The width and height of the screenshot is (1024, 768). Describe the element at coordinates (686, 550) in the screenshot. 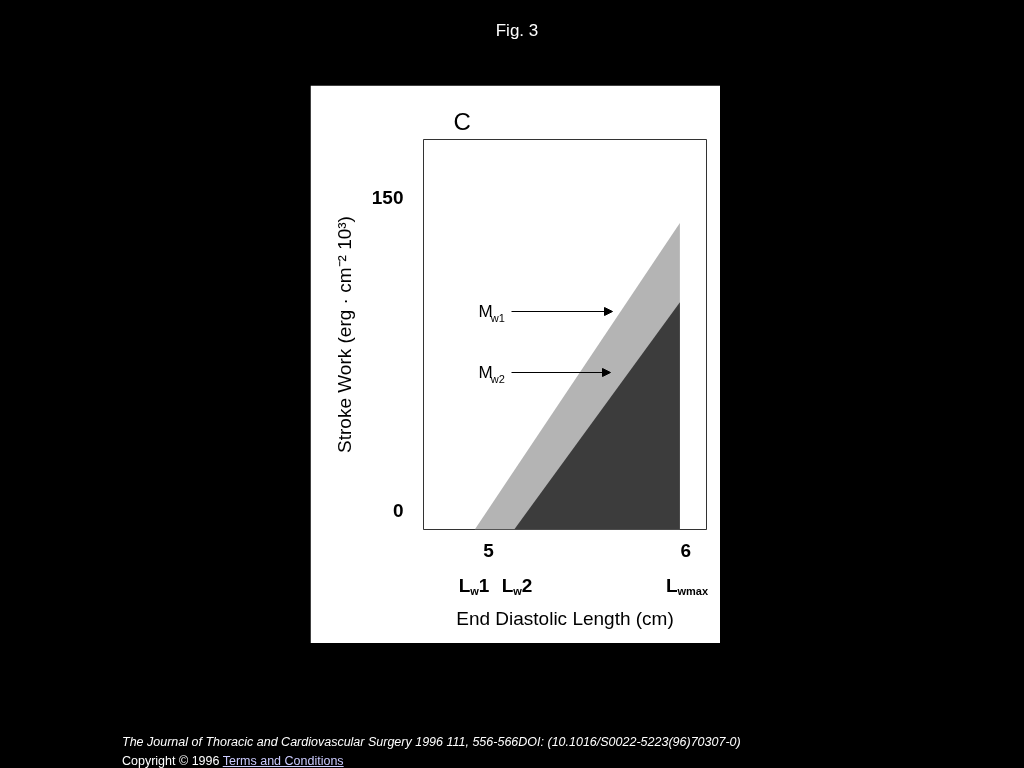

I see `x-tick-label: 6` at that location.